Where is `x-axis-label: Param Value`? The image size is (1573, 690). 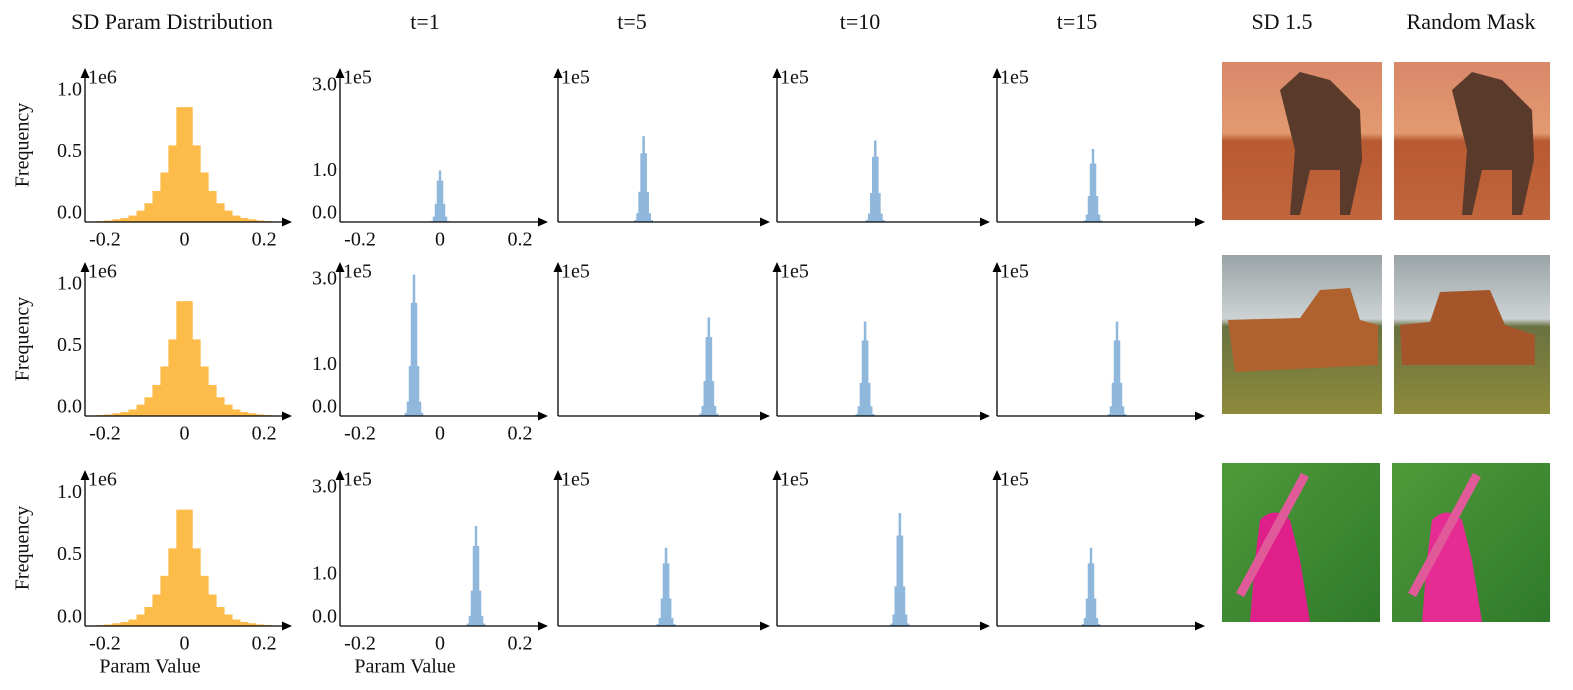
x-axis-label: Param Value is located at coordinates (149, 667).